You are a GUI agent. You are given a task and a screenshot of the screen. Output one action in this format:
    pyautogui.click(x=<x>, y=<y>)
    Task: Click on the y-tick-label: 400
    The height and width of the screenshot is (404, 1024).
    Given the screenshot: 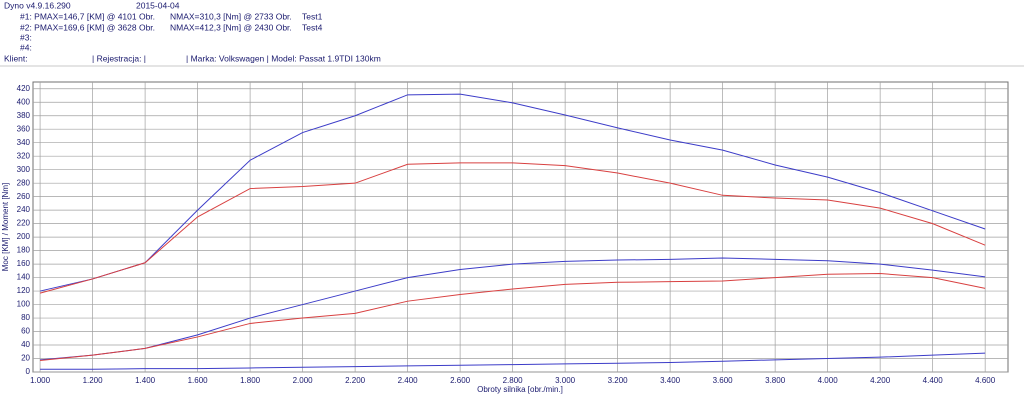 What is the action you would take?
    pyautogui.click(x=24, y=101)
    